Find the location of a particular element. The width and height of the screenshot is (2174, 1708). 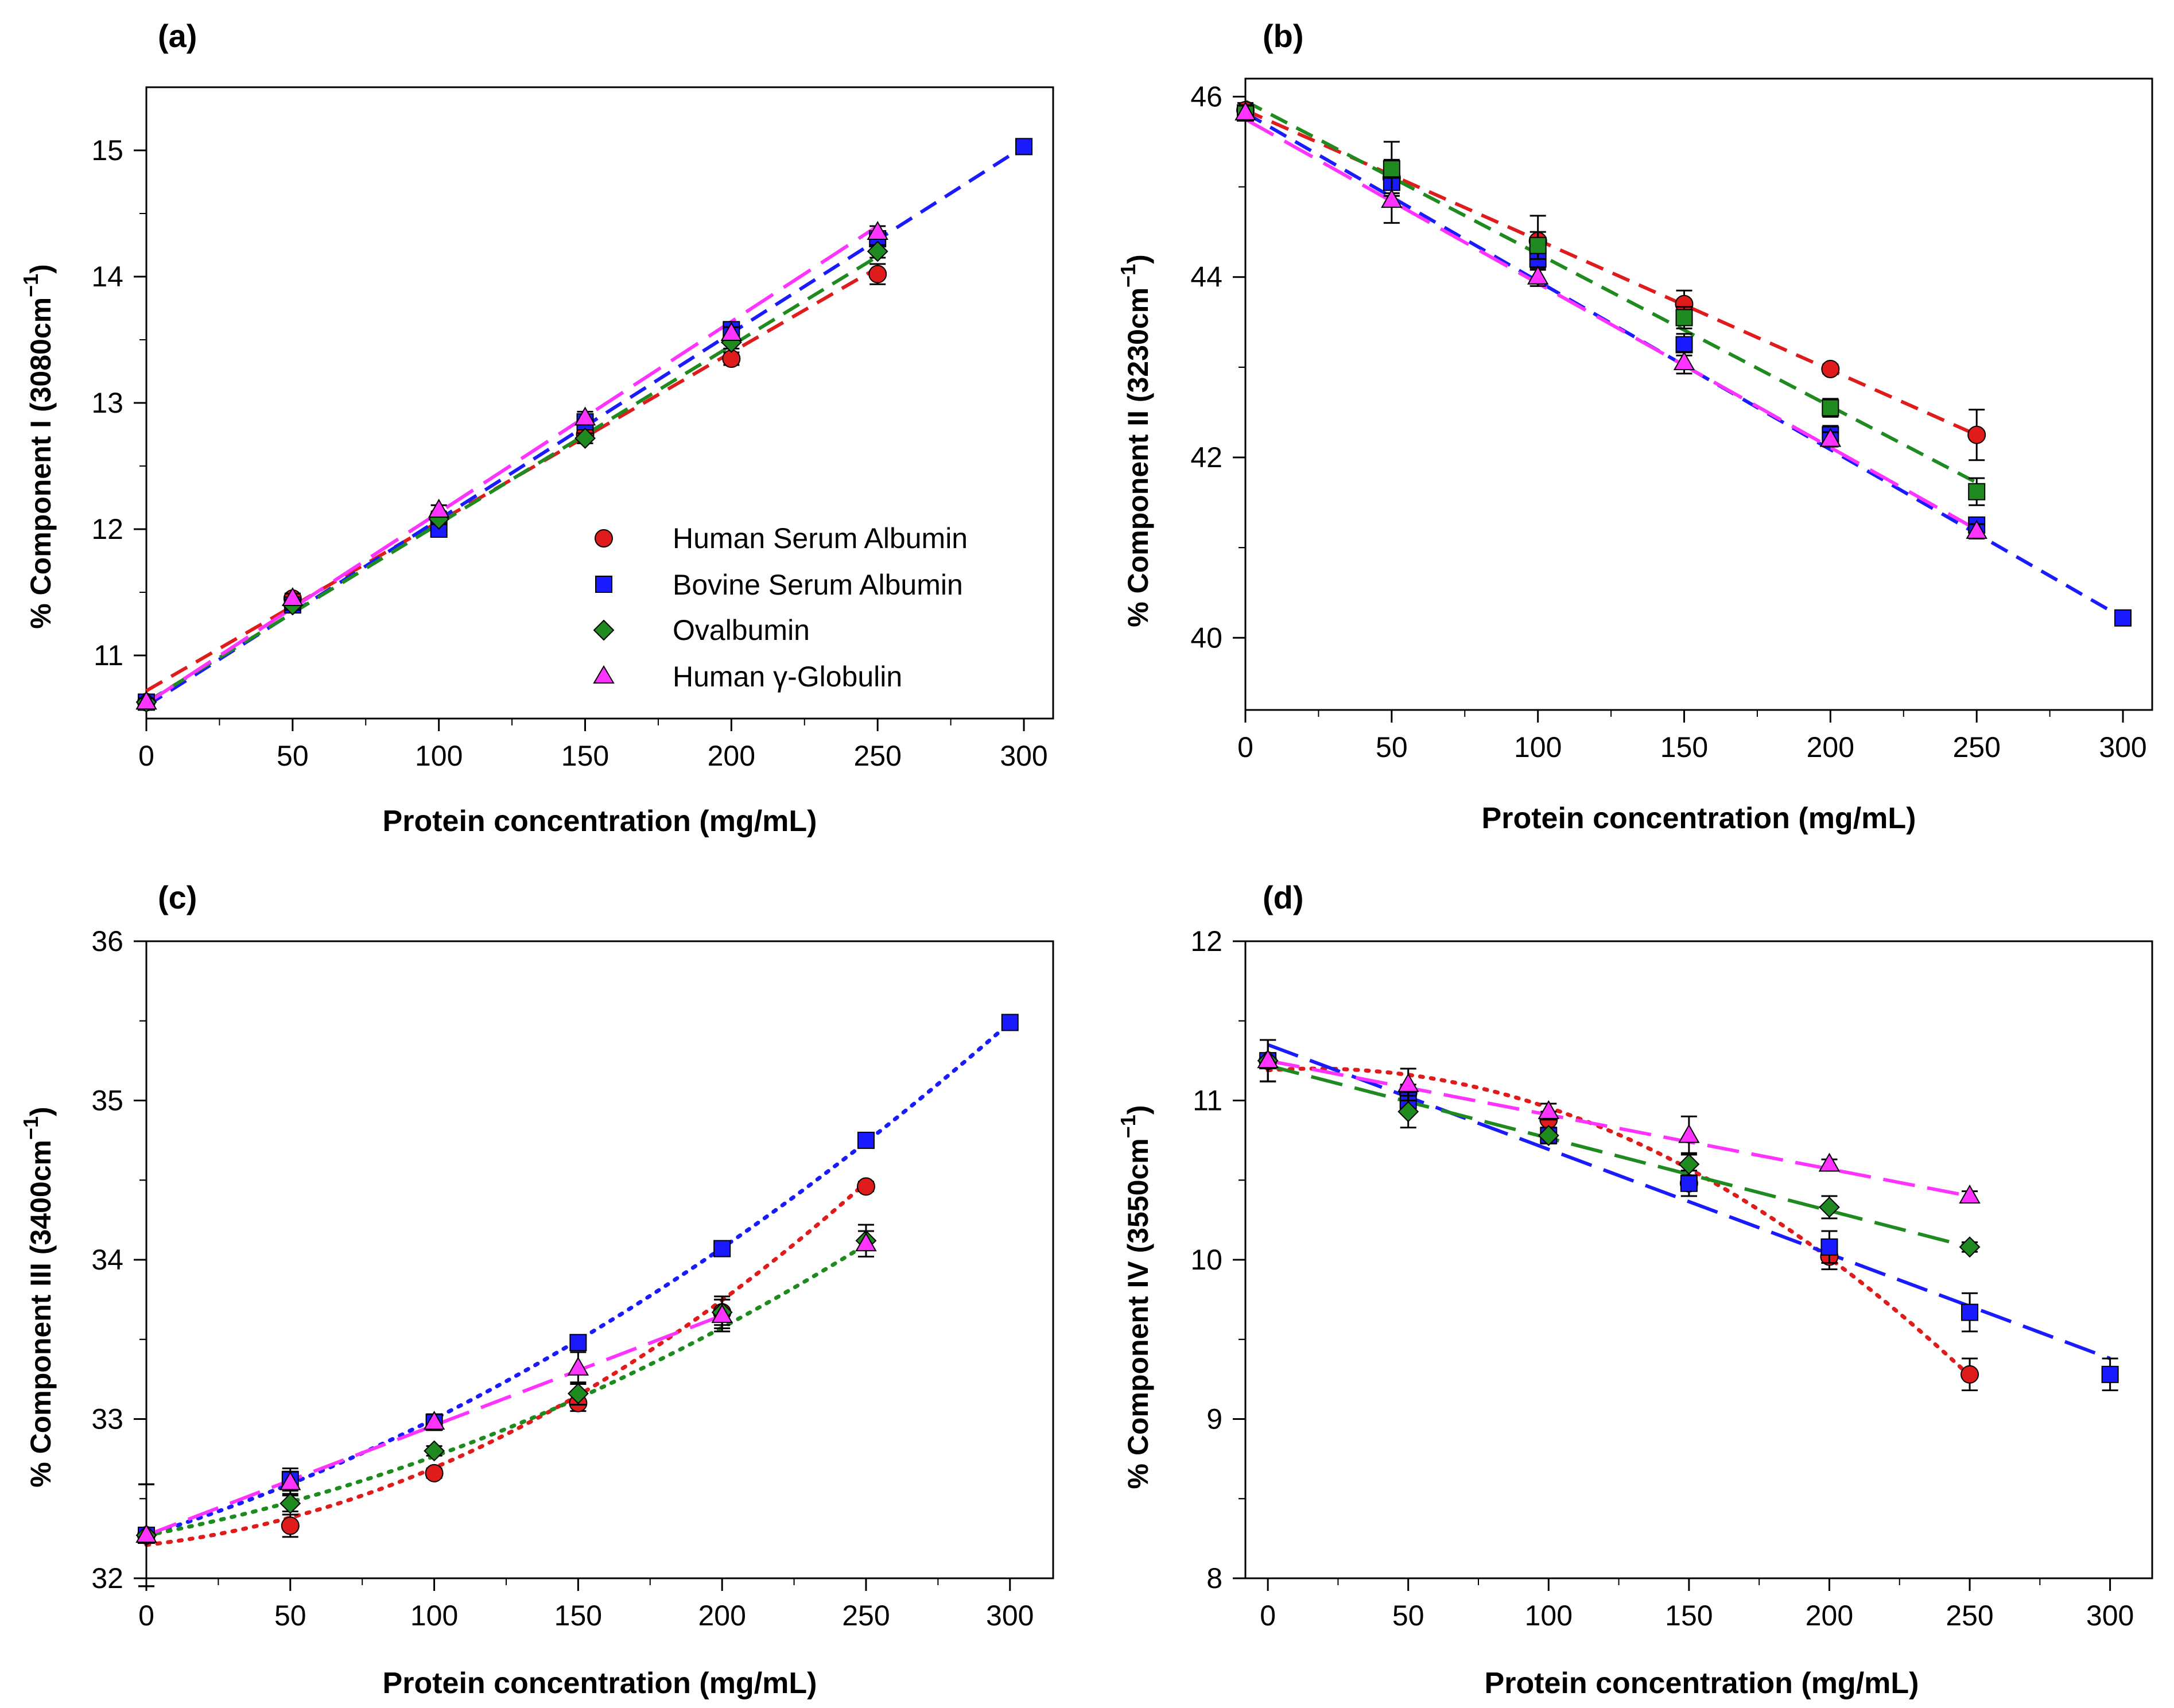

fit-line-ova-b is located at coordinates (1611, 291).